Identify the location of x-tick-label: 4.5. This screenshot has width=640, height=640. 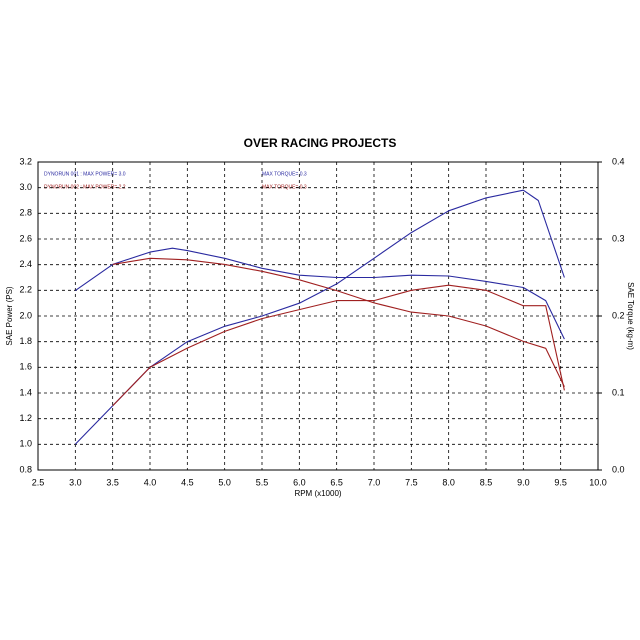
(187, 482).